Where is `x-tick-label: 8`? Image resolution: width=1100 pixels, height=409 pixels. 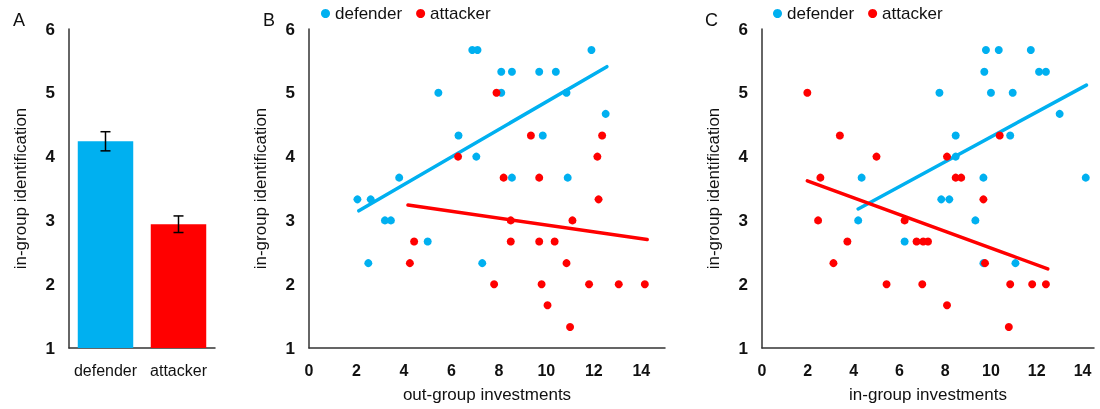
x-tick-label: 8 is located at coordinates (499, 370).